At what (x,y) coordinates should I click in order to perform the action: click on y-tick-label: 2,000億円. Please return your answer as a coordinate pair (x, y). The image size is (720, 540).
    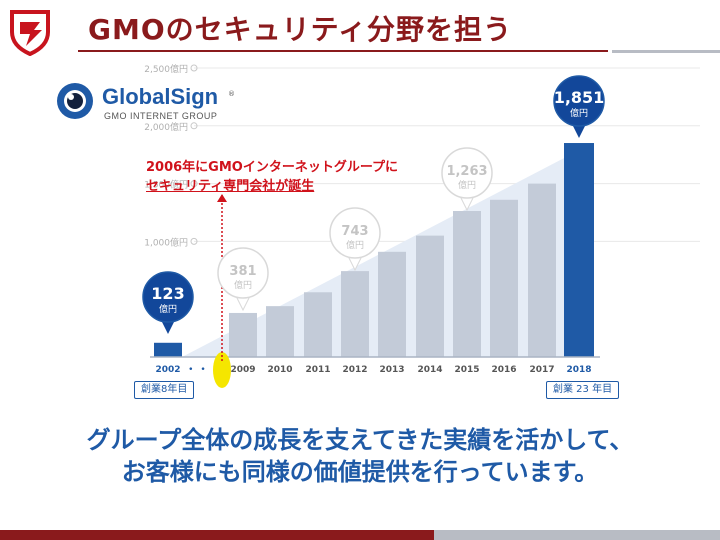
    Looking at the image, I should click on (166, 127).